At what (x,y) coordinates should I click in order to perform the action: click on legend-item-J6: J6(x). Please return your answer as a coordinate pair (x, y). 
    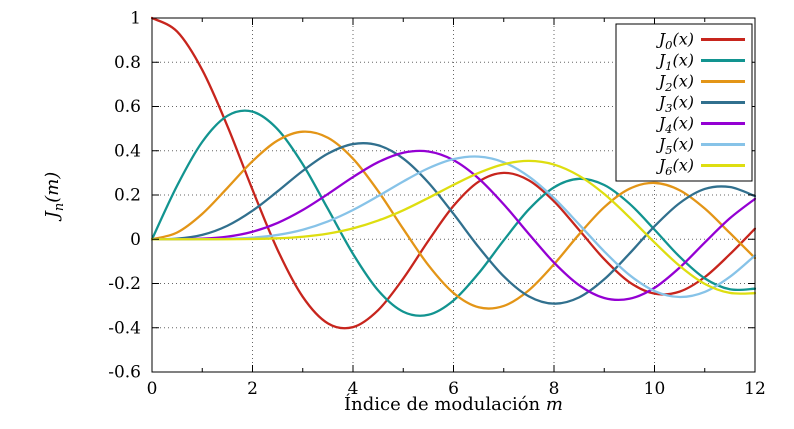
    Looking at the image, I should click on (700, 167).